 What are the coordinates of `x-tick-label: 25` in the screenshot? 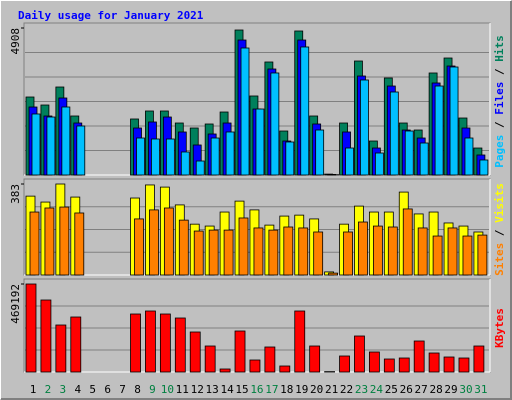 It's located at (391, 389).